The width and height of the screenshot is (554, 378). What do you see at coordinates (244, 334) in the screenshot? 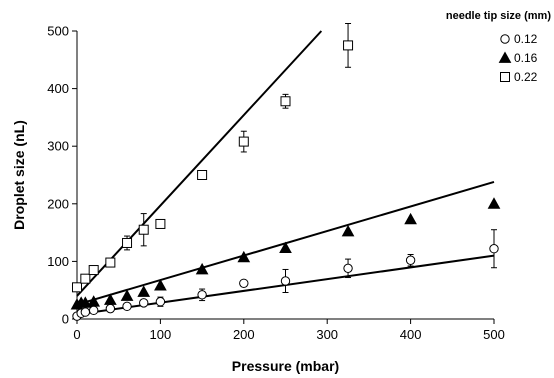
I see `x-tick-label: 200` at bounding box center [244, 334].